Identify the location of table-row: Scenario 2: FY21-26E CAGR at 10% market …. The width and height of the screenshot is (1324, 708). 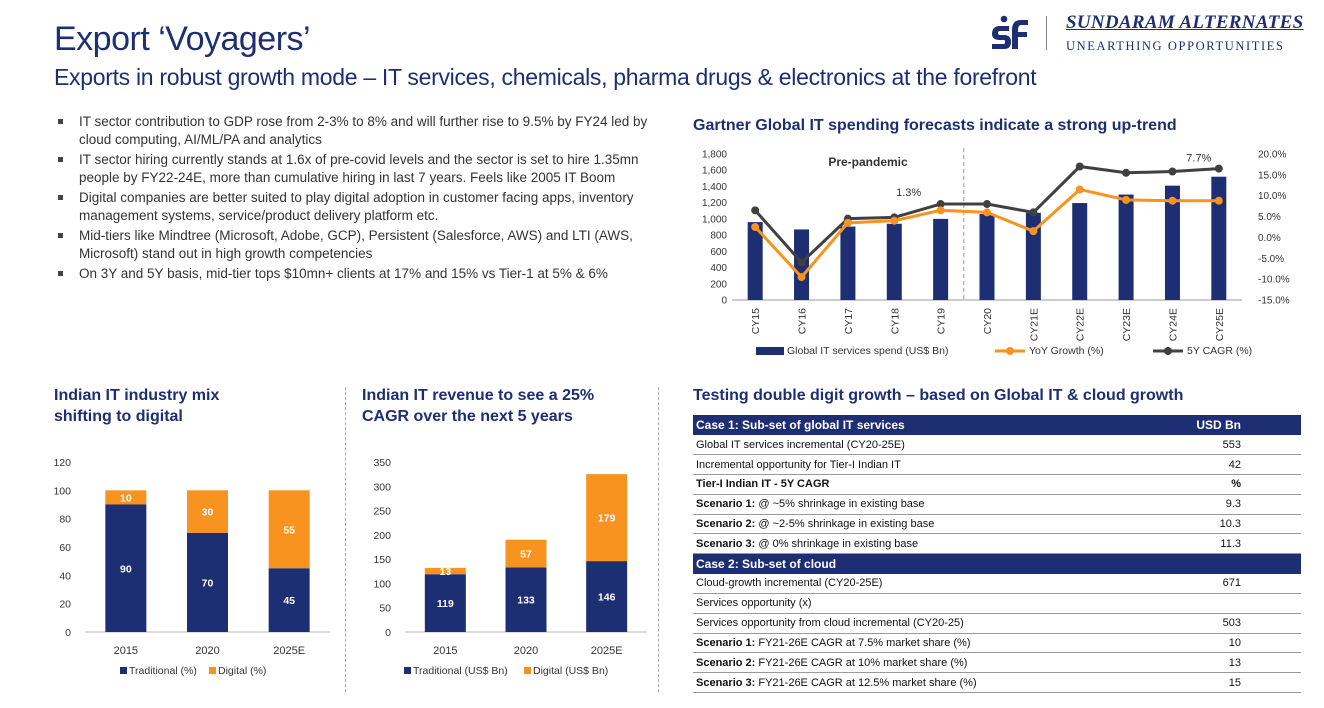
(997, 663).